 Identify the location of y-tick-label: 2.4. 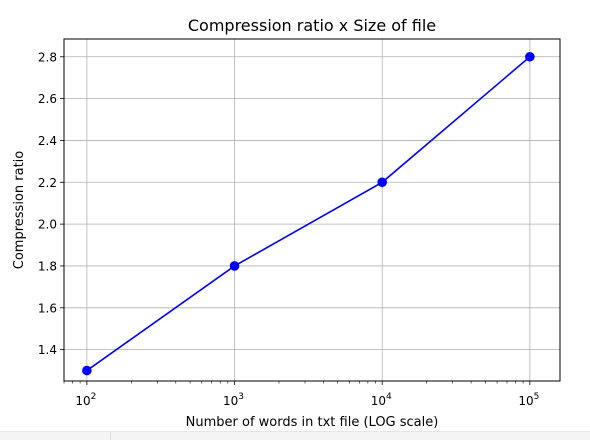
(47, 141).